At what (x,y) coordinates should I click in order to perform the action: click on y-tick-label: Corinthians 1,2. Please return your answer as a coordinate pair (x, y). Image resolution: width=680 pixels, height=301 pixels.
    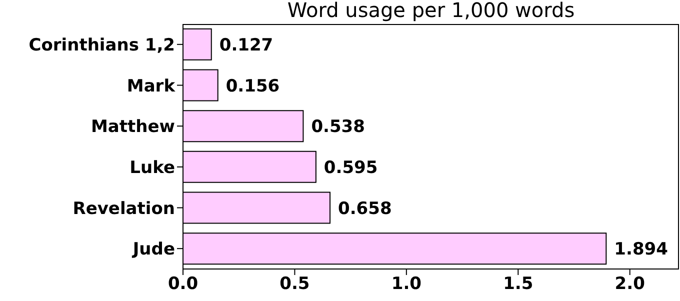
    Looking at the image, I should click on (101, 45).